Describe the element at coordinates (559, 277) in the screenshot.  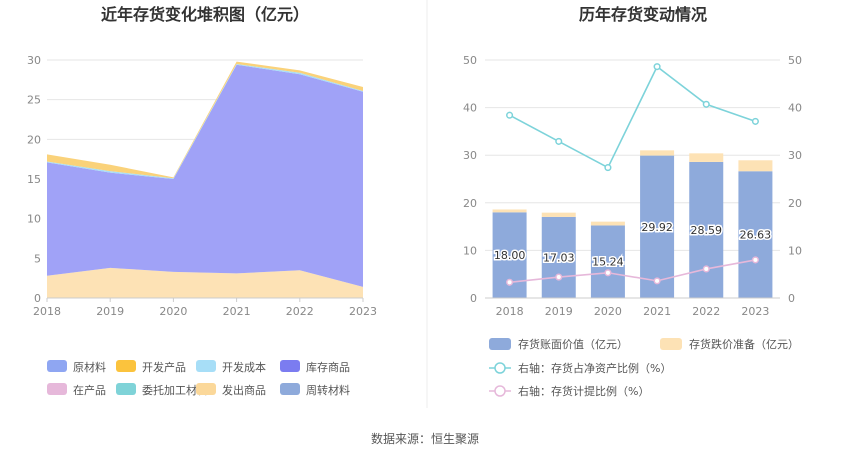
I see `point-右轴：存货计提比例（%）-2019` at that location.